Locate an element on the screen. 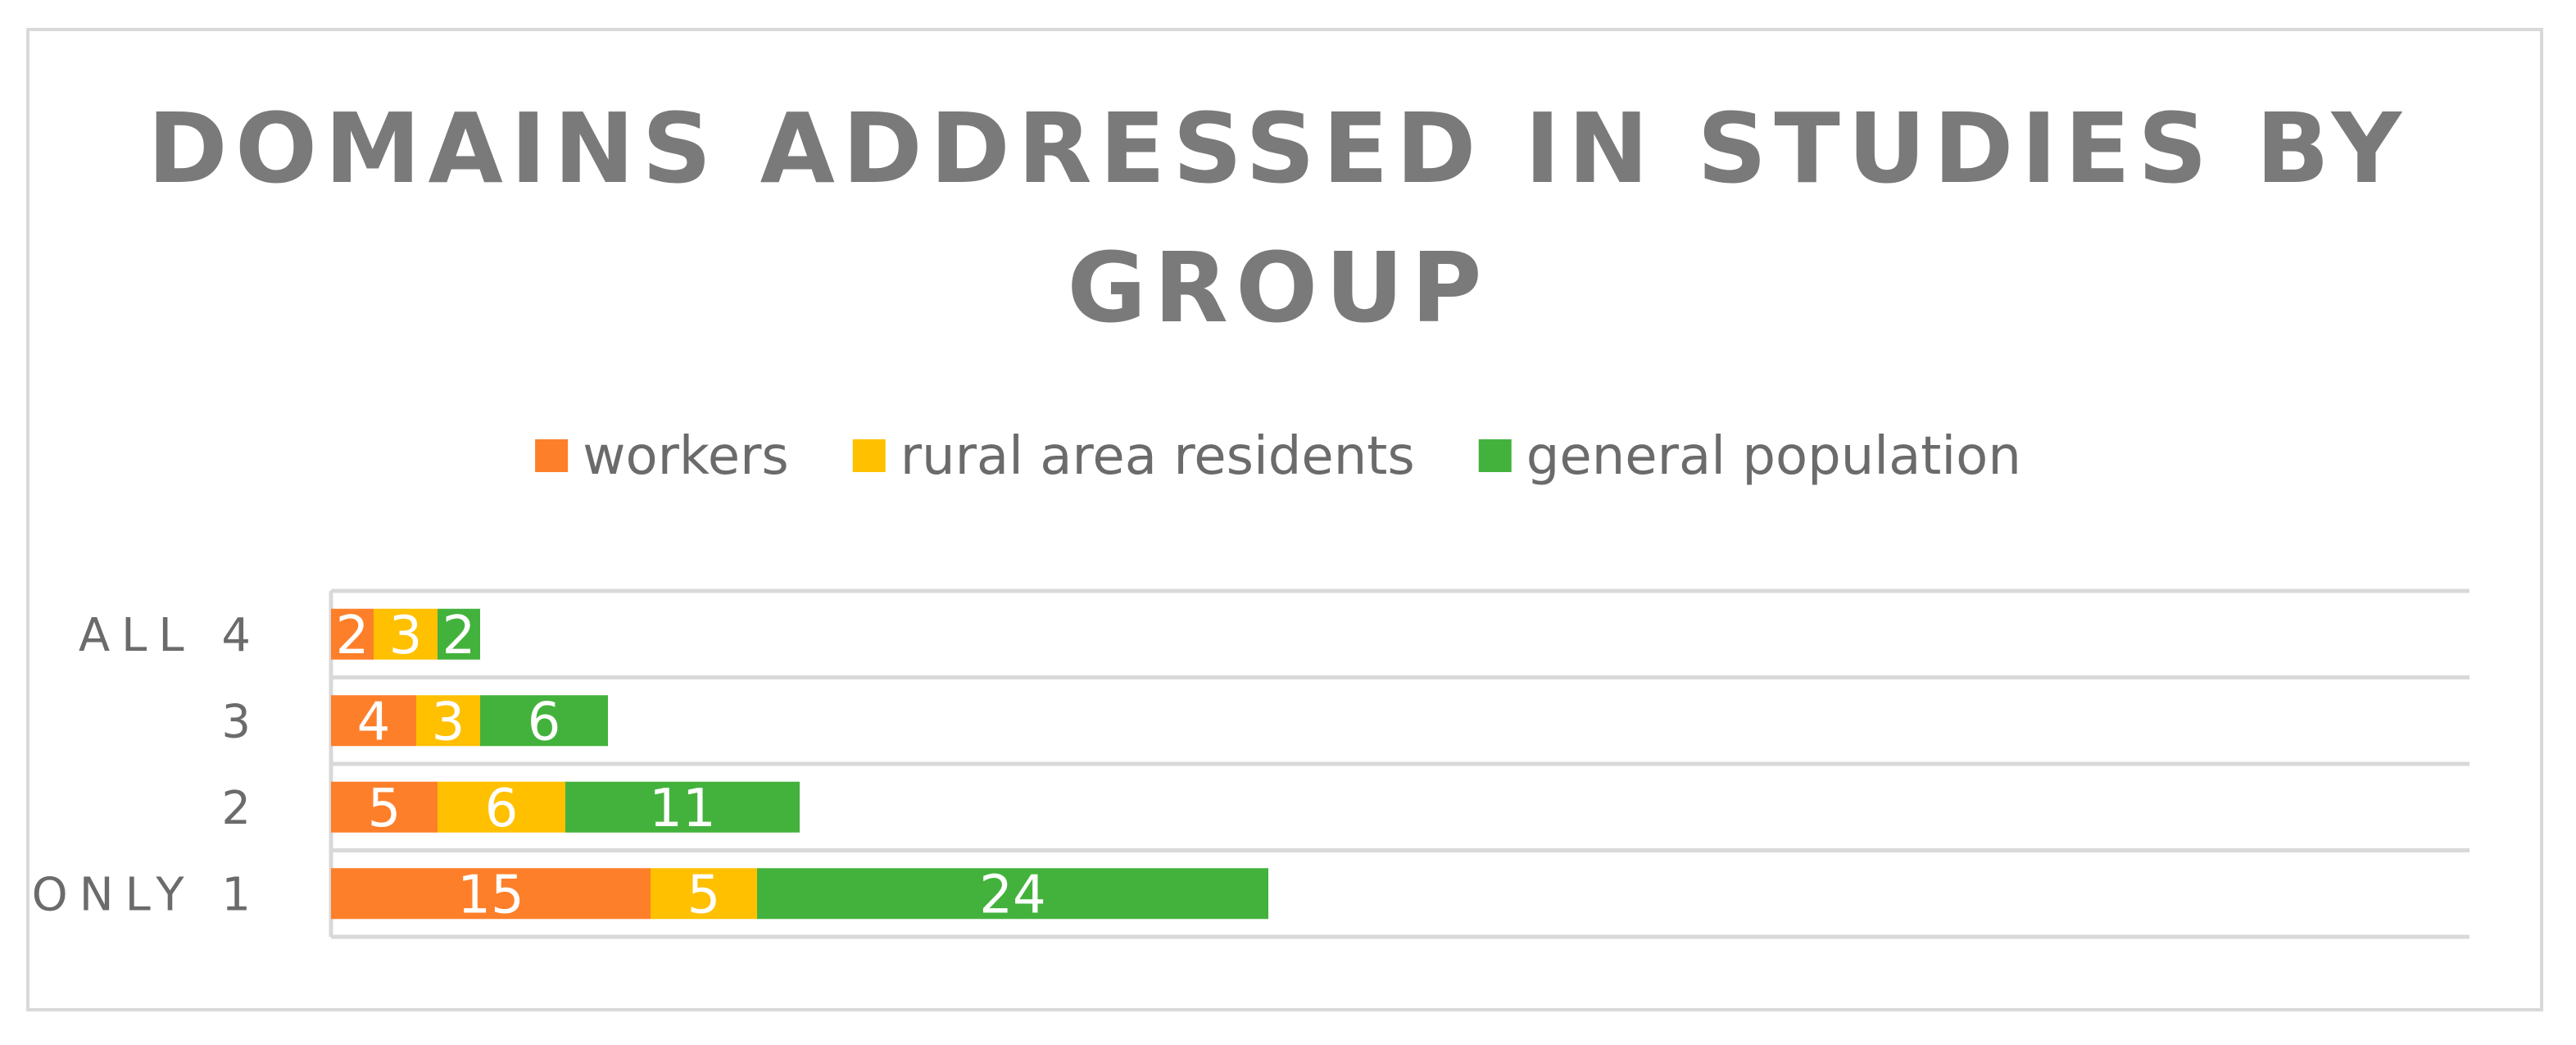  data-label-workers-all-4: 2 is located at coordinates (353, 636).